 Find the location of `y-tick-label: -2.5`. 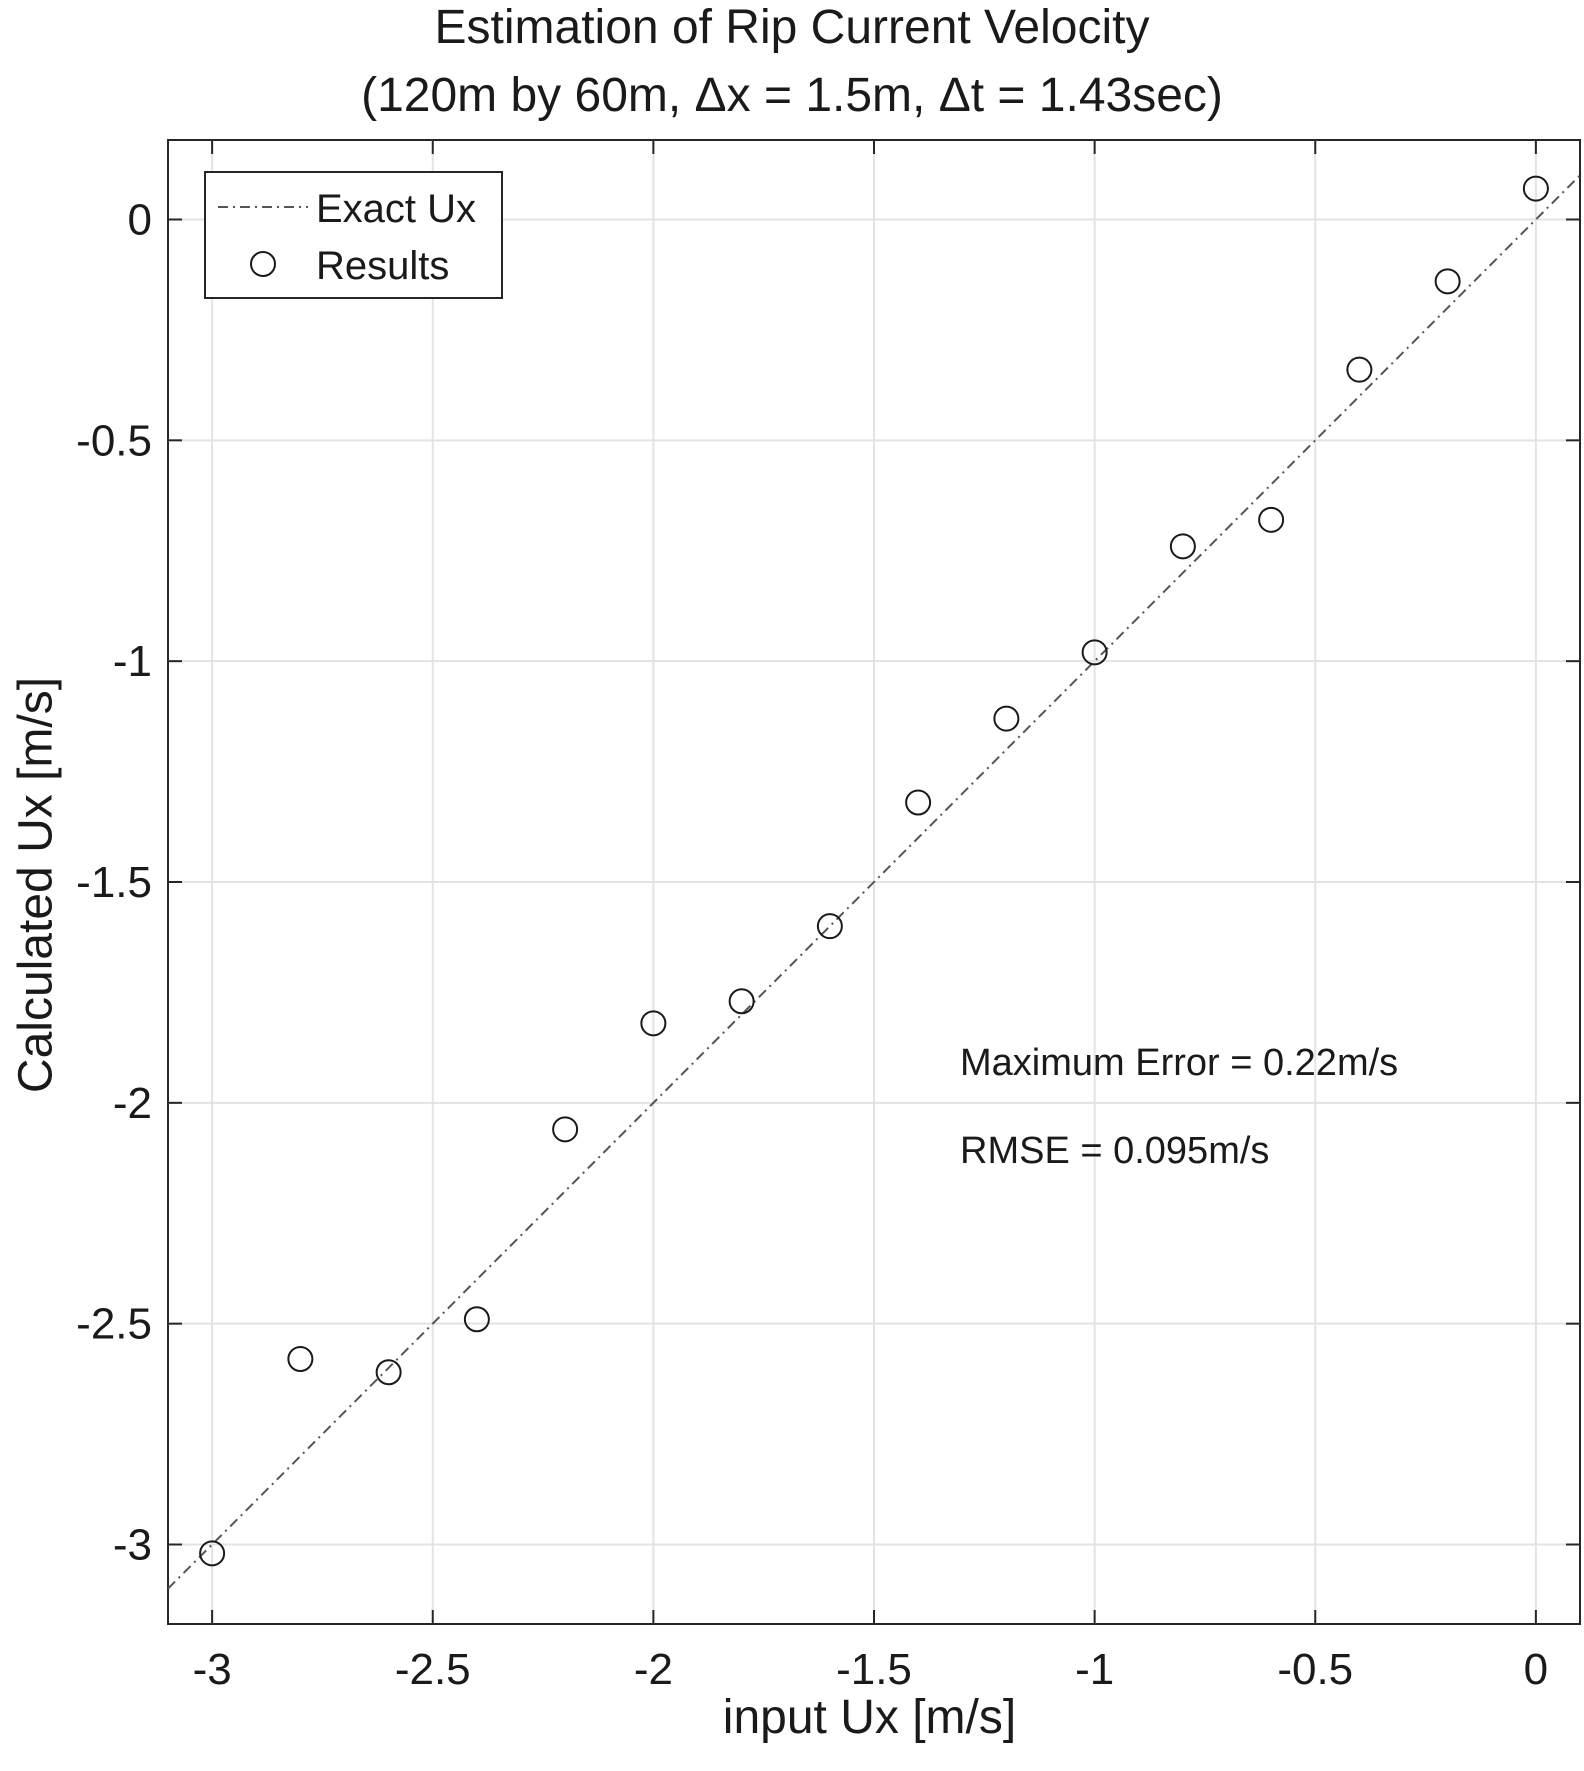

y-tick-label: -2.5 is located at coordinates (114, 1324).